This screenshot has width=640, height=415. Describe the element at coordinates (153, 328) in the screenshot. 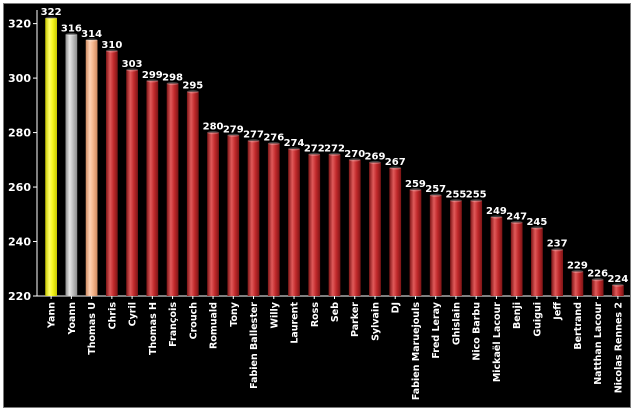

I see `x-tick-label: Thomas H` at that location.